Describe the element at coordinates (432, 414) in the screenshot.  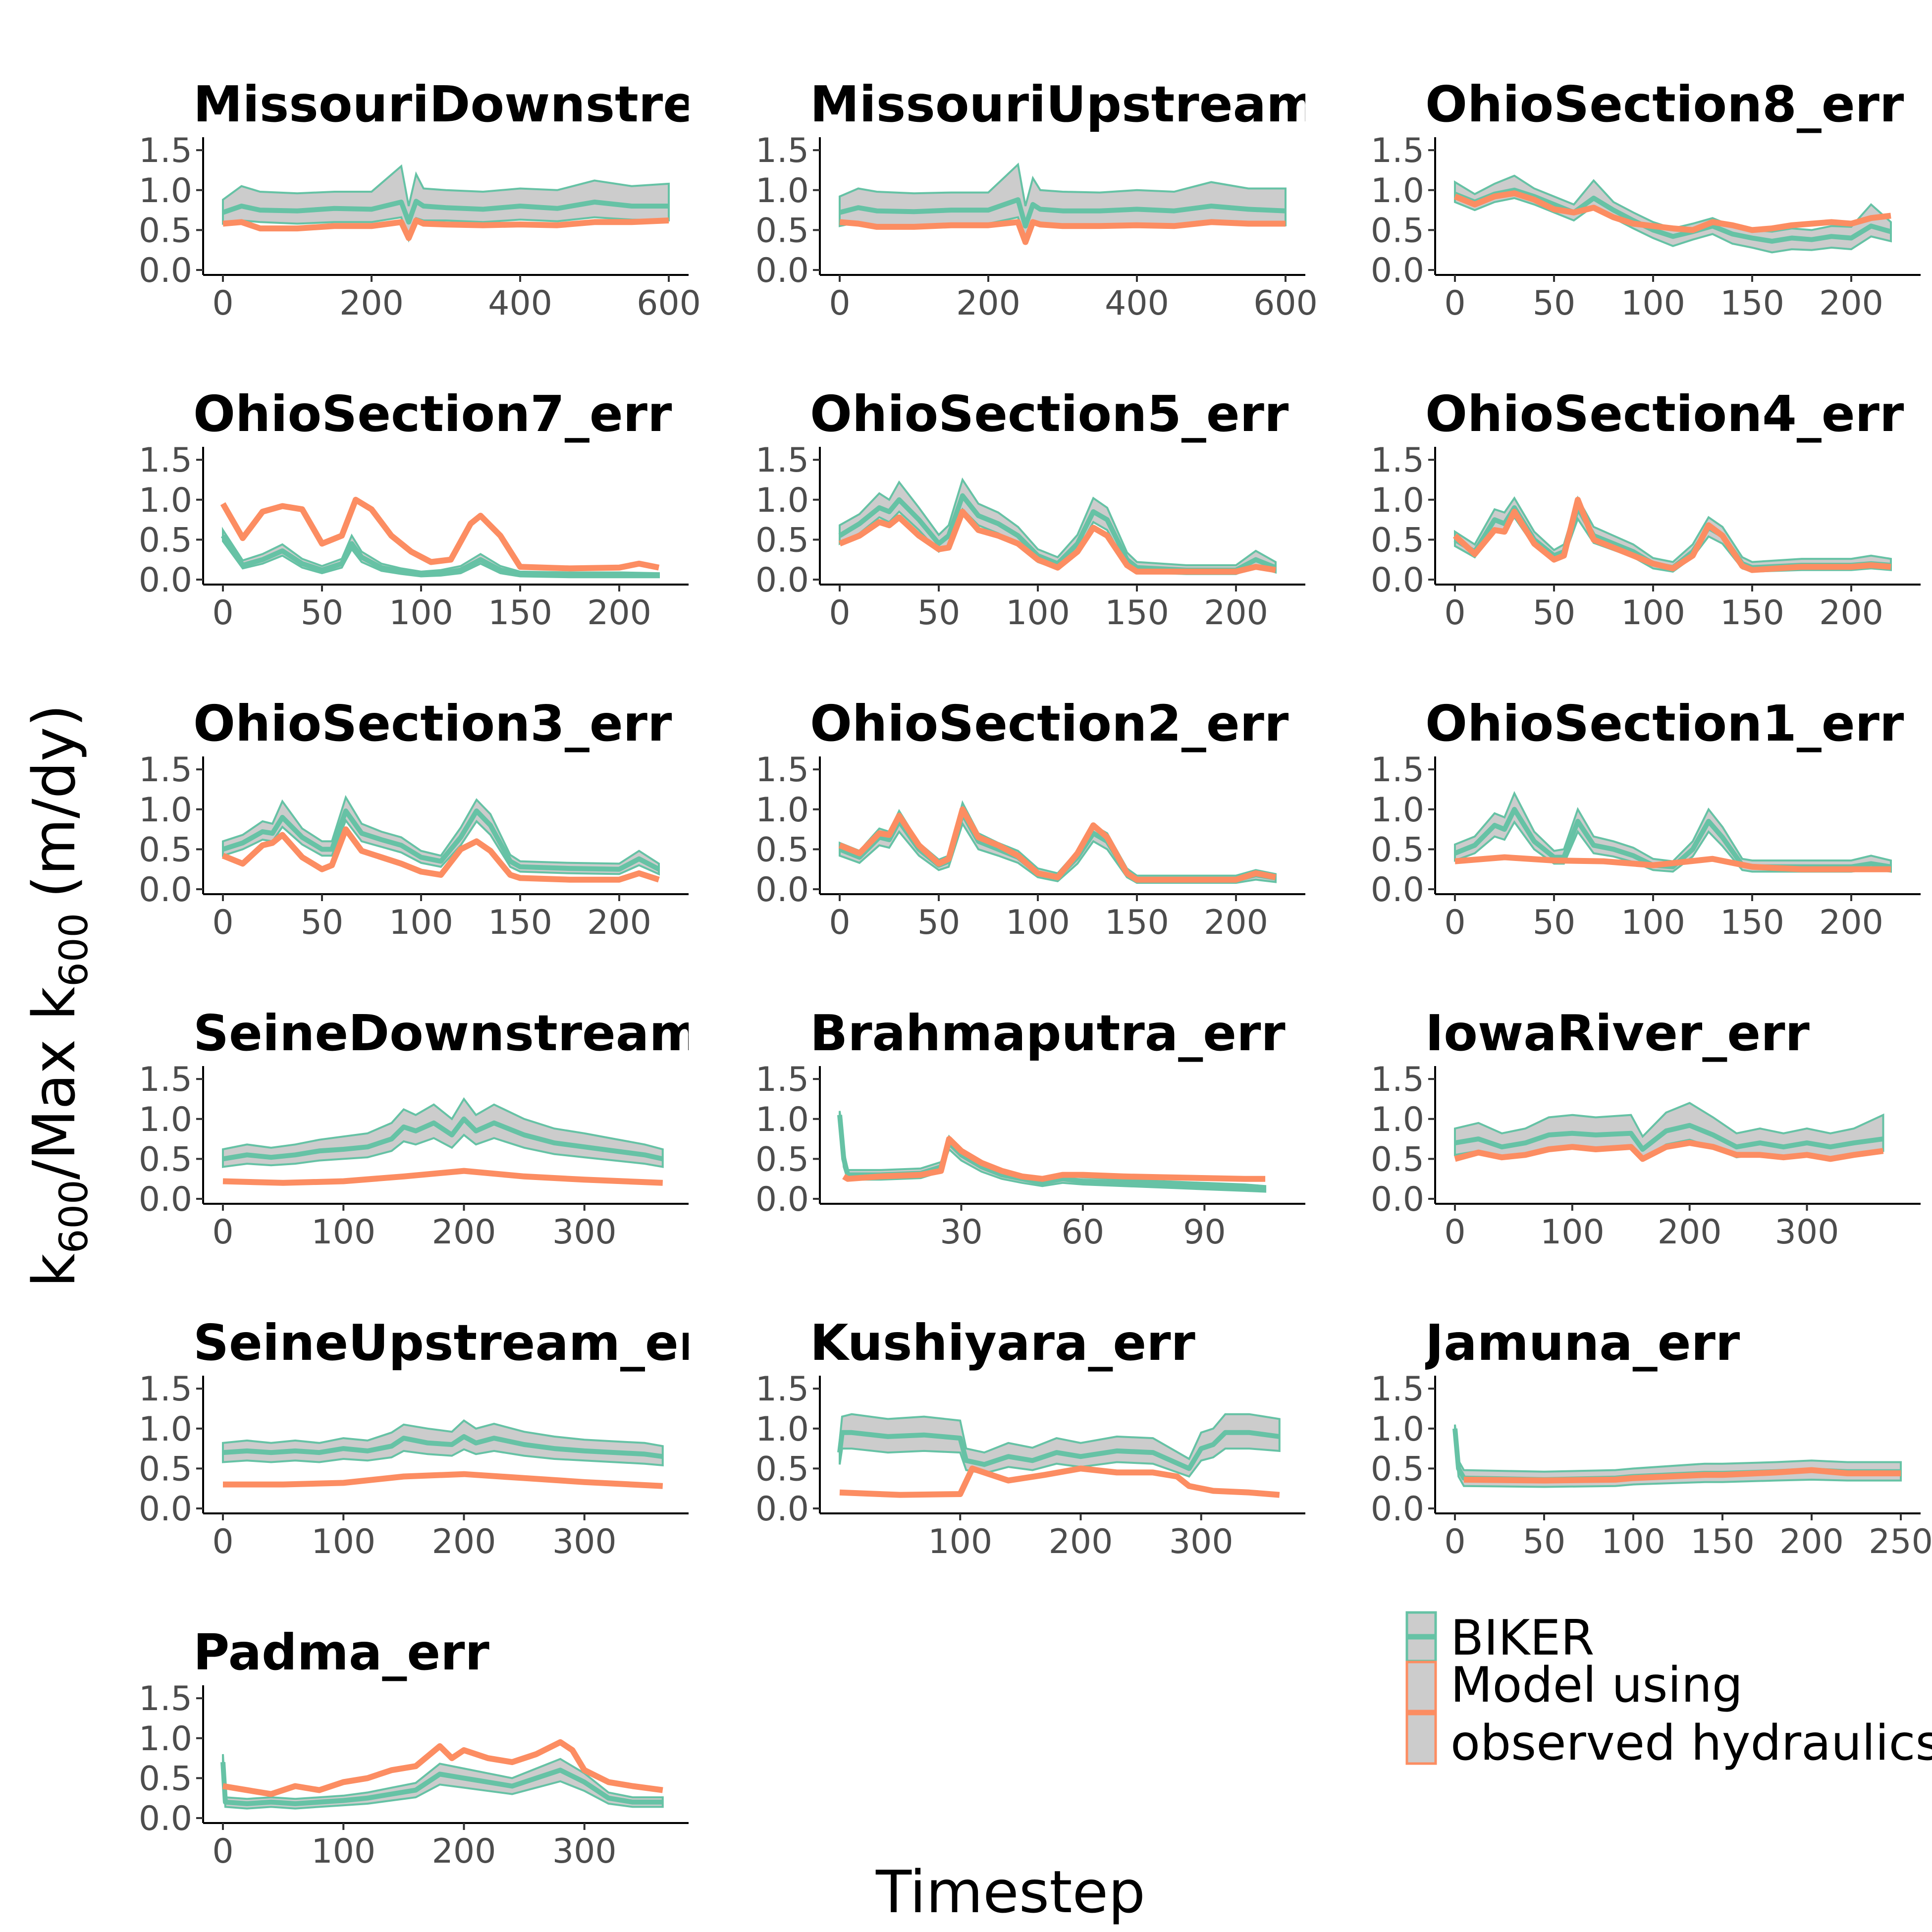
I see `panel-title: OhioSection7_err` at that location.